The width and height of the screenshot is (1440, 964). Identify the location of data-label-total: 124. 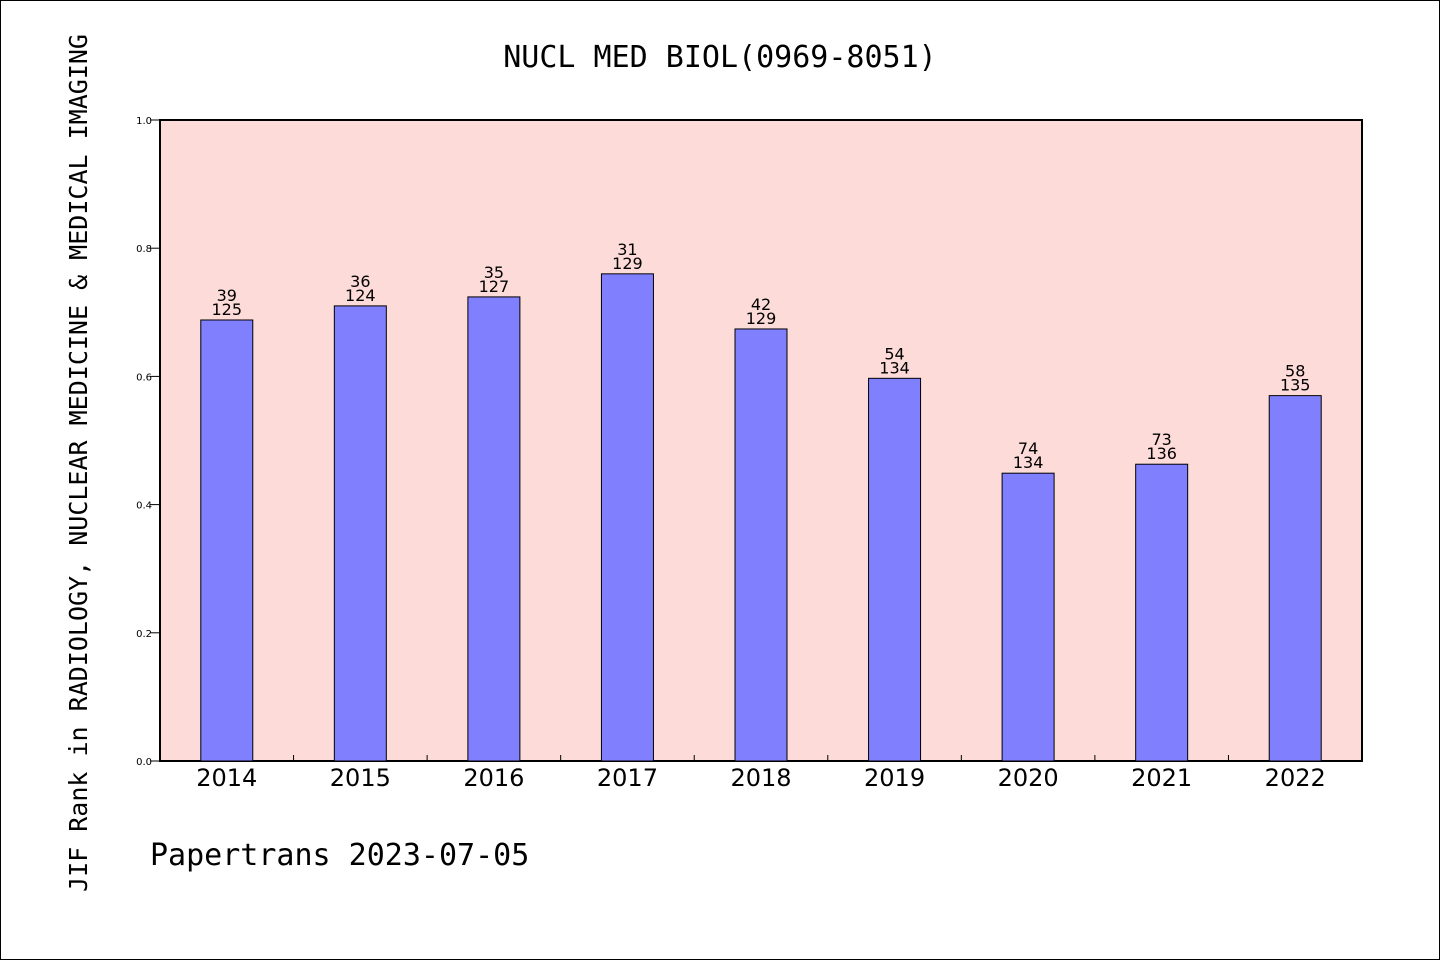
(360, 295).